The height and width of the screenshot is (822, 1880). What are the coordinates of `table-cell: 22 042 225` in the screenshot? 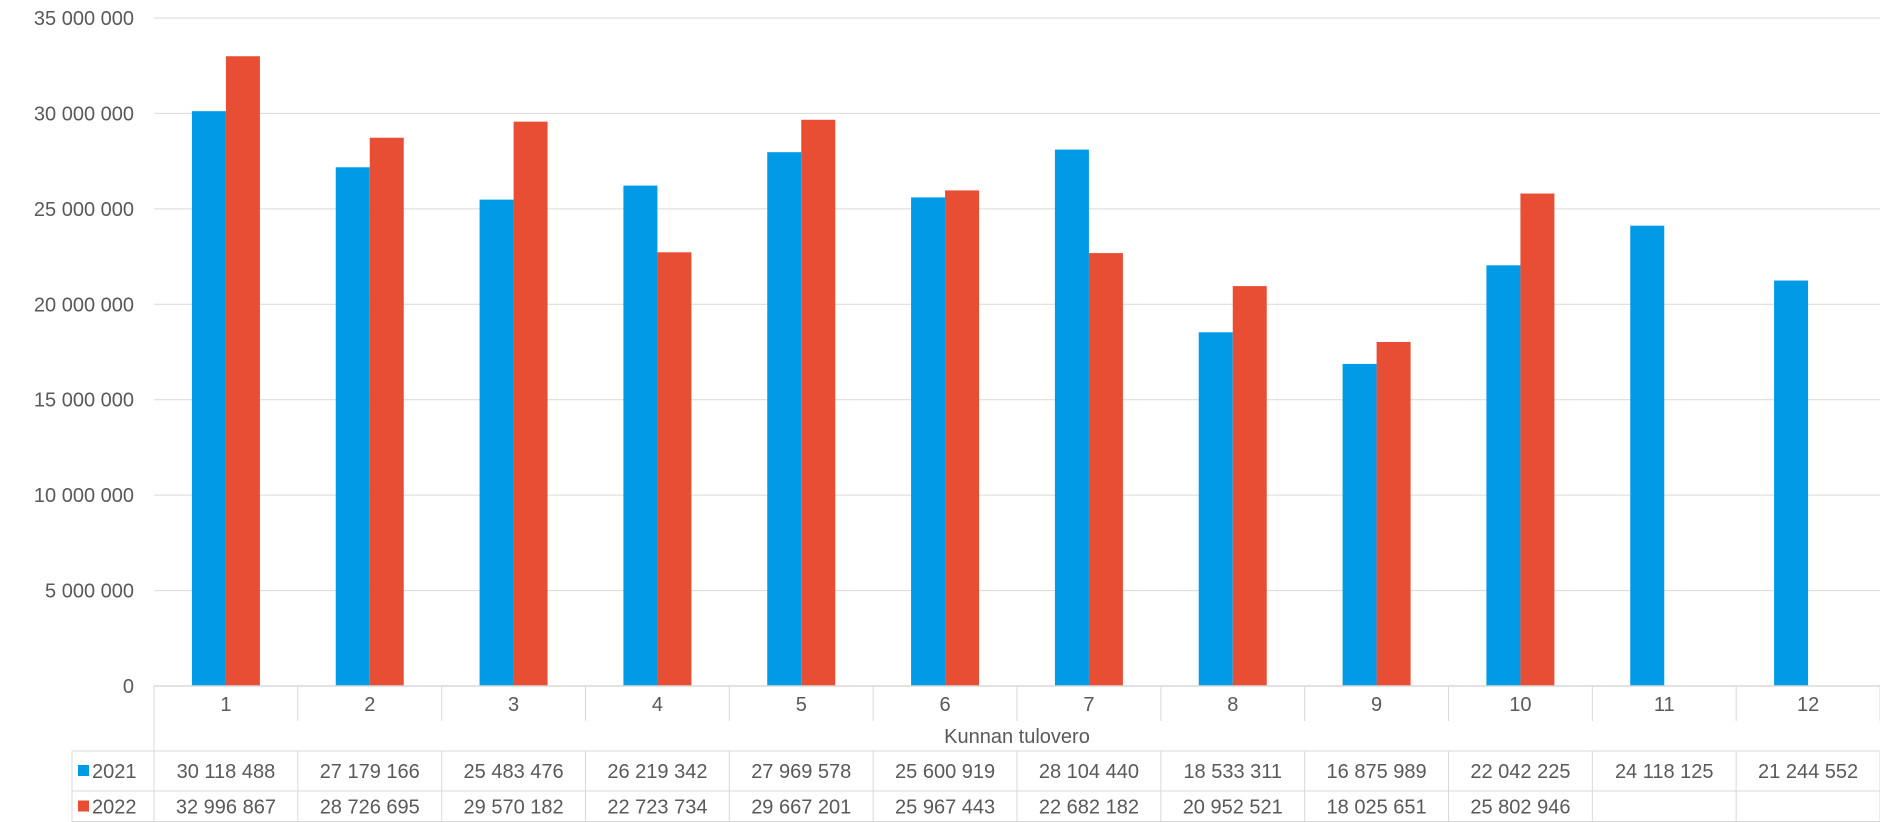 It's located at (1520, 772).